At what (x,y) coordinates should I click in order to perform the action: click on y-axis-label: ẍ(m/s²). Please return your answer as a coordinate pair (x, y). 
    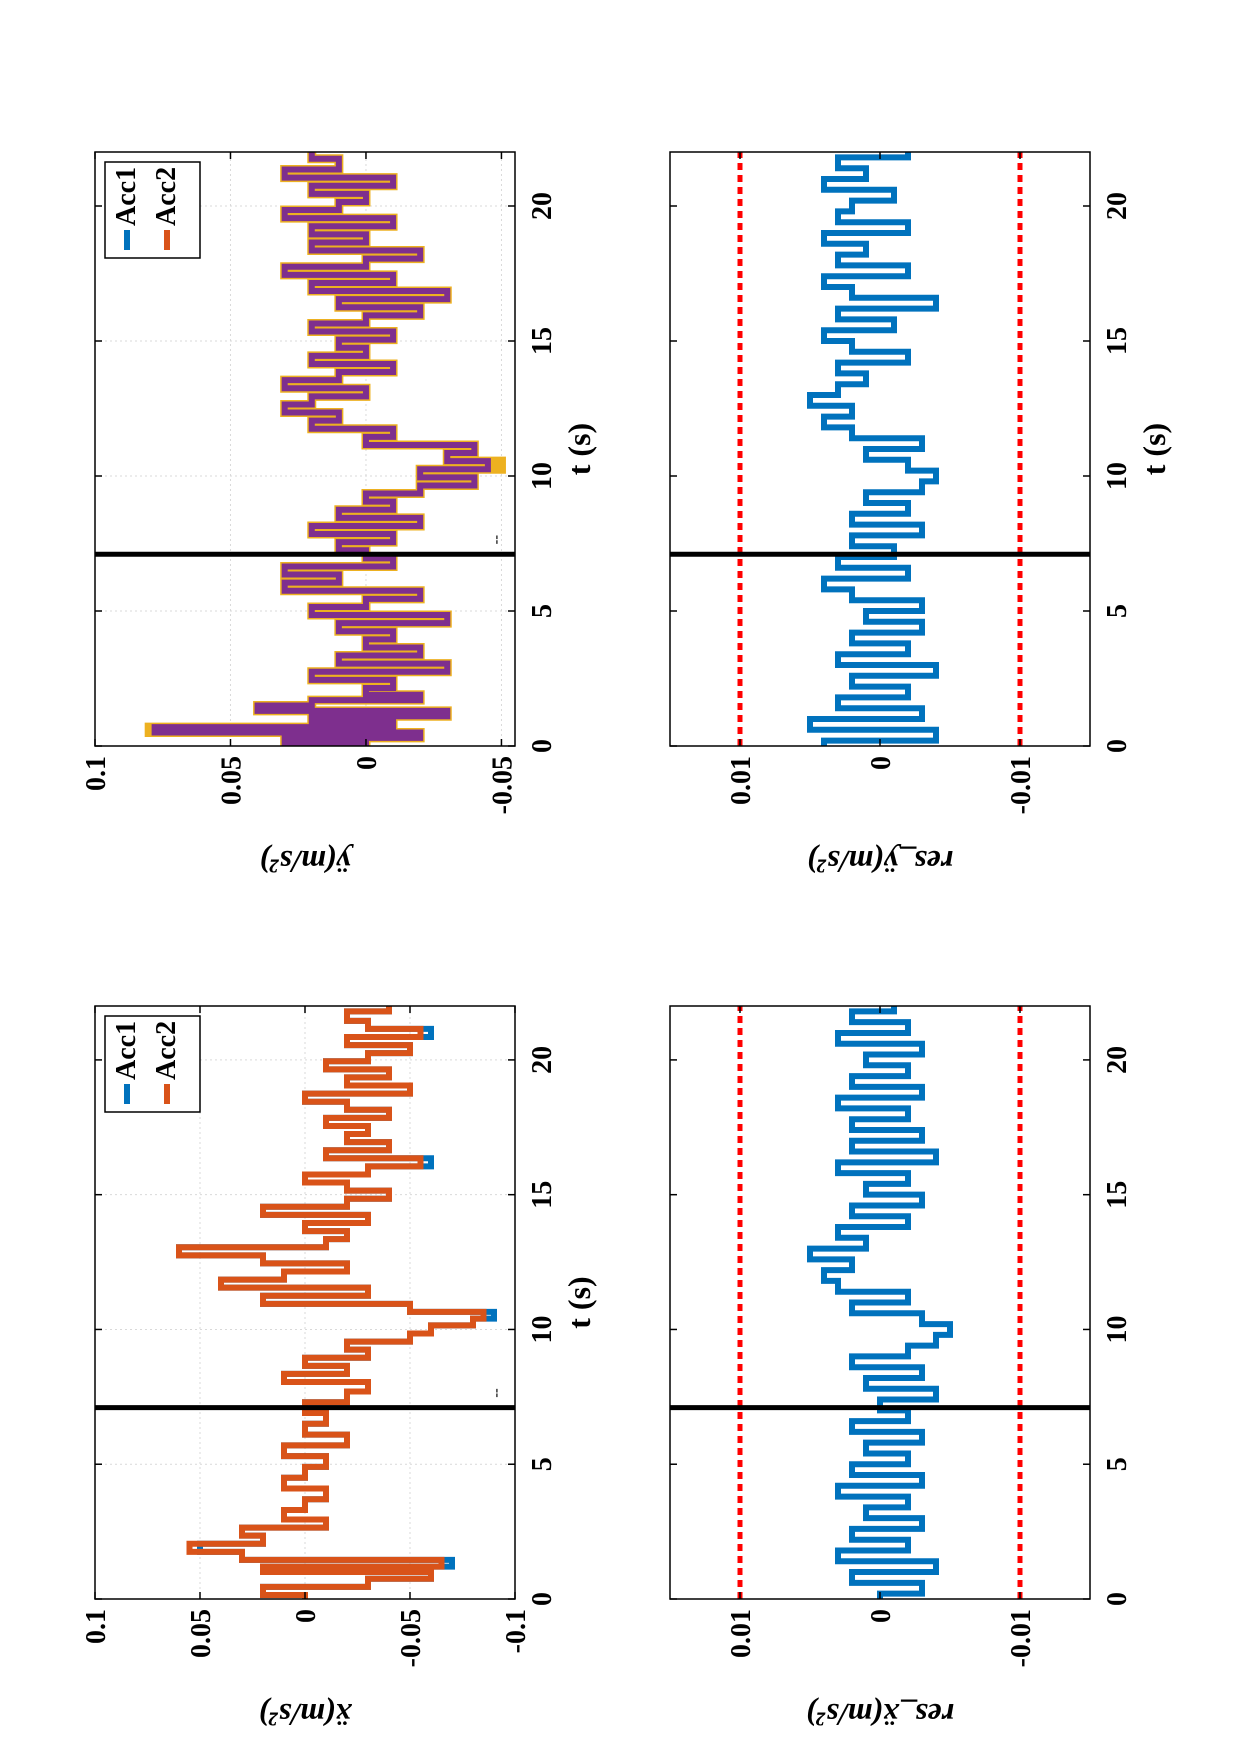
    Looking at the image, I should click on (305, 1715).